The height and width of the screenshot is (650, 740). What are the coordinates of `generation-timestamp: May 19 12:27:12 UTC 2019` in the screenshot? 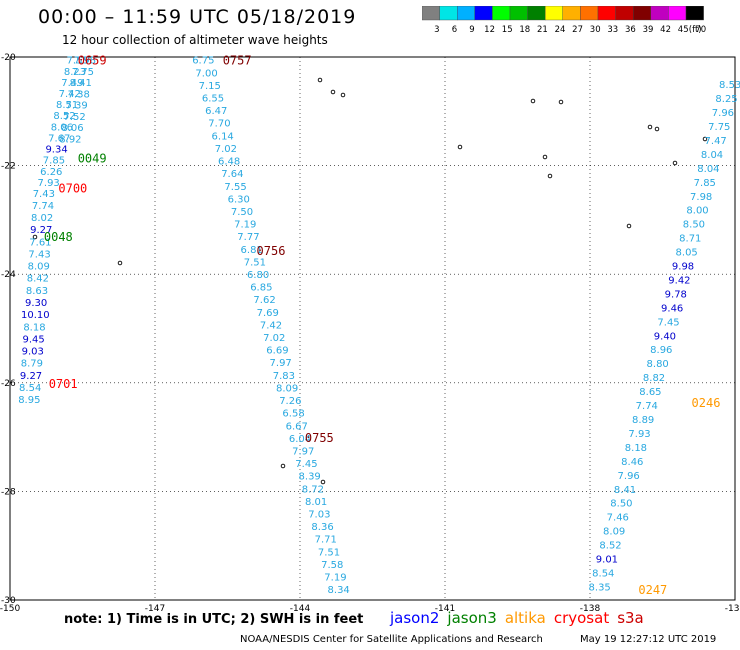 It's located at (648, 639).